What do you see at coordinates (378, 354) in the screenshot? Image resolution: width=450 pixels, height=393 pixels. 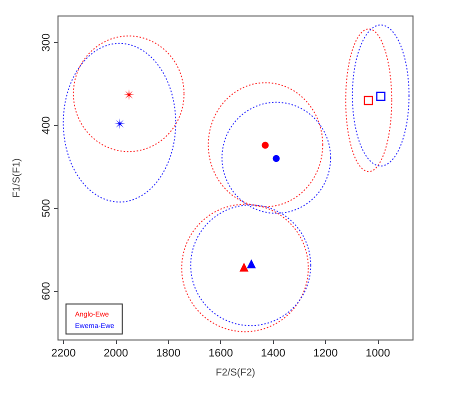 I see `x-tick-label: 1000` at bounding box center [378, 354].